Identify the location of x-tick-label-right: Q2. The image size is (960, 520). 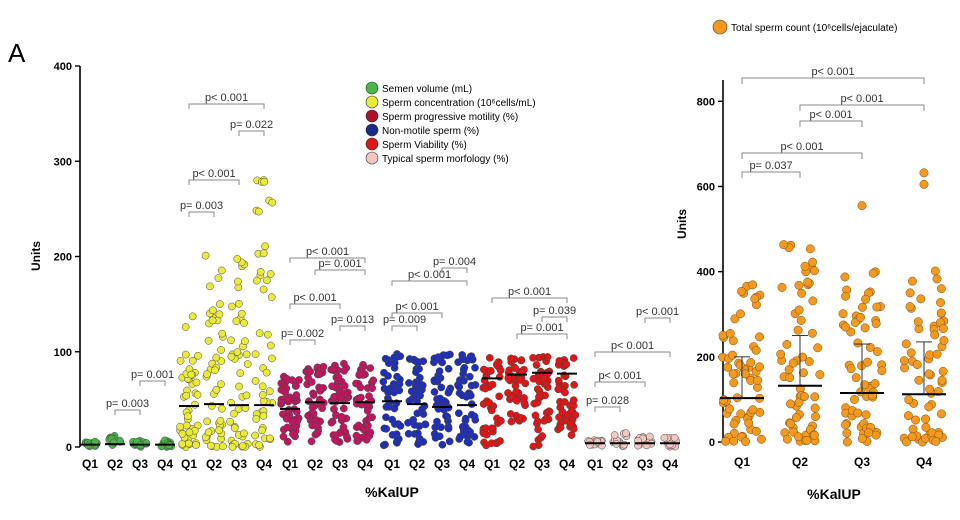
(800, 462).